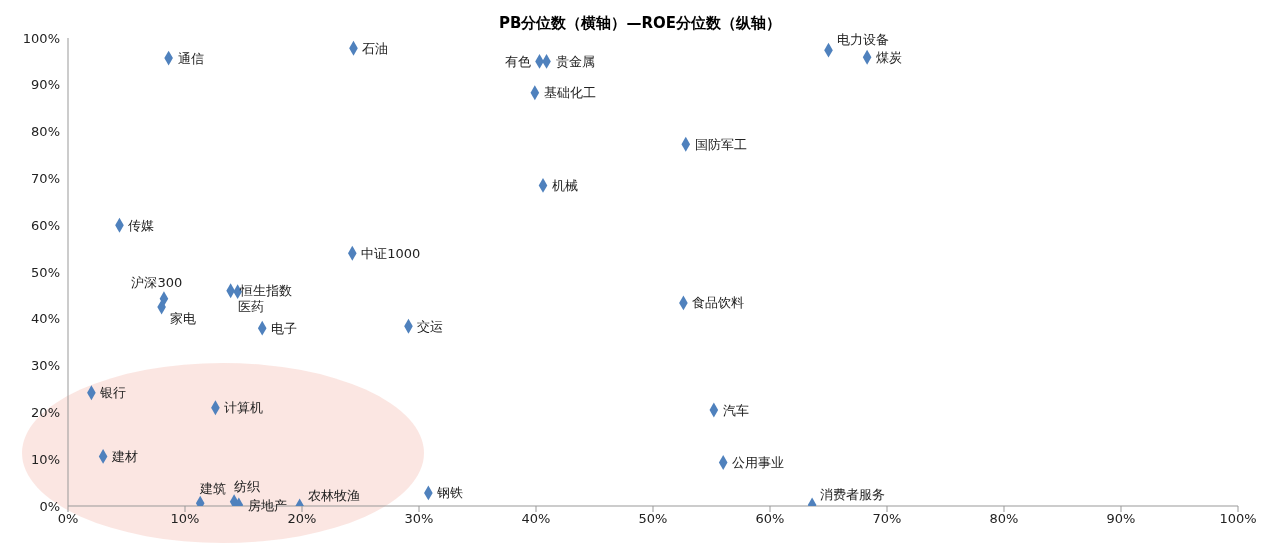 Image resolution: width=1280 pixels, height=554 pixels. What do you see at coordinates (41, 38) in the screenshot?
I see `y-tick-label: 100%` at bounding box center [41, 38].